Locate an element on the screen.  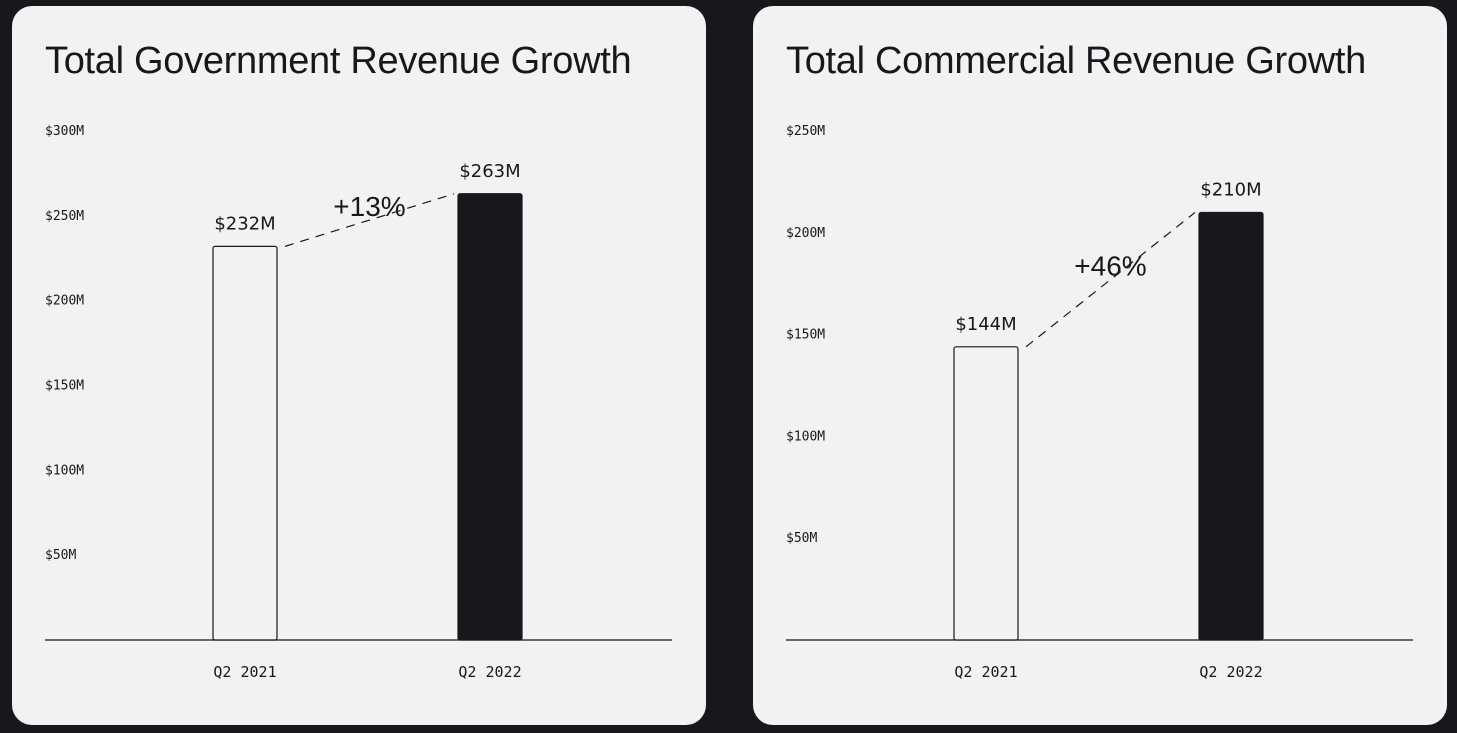
government-x-tick-label: Q2 2021 is located at coordinates (244, 672).